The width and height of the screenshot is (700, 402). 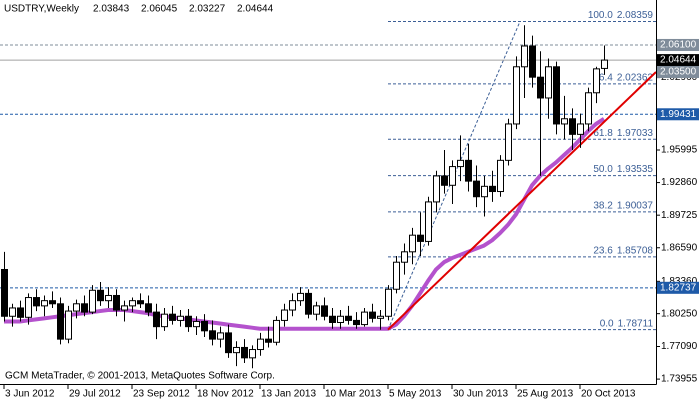 I want to click on y-tick-label: 1.80250, so click(x=679, y=313).